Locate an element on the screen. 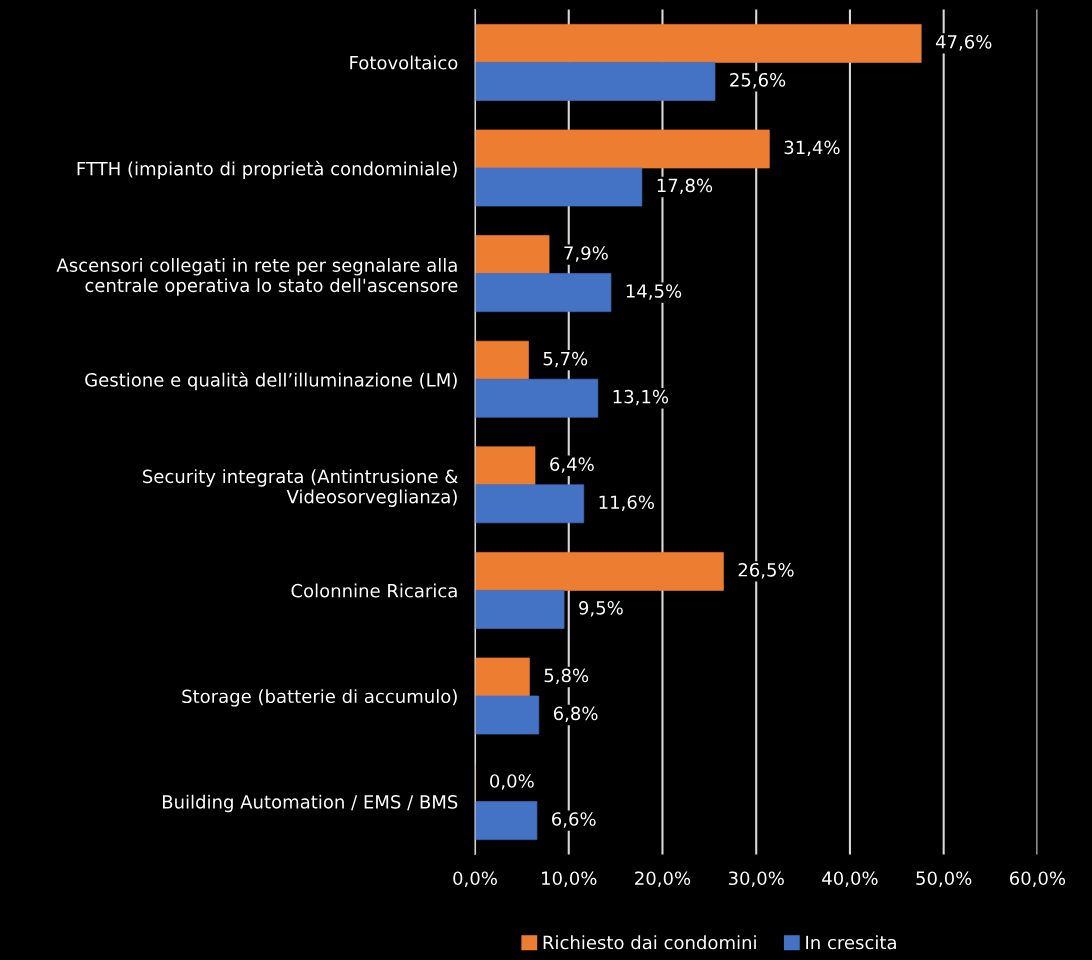  data-label: 14,5% is located at coordinates (654, 292).